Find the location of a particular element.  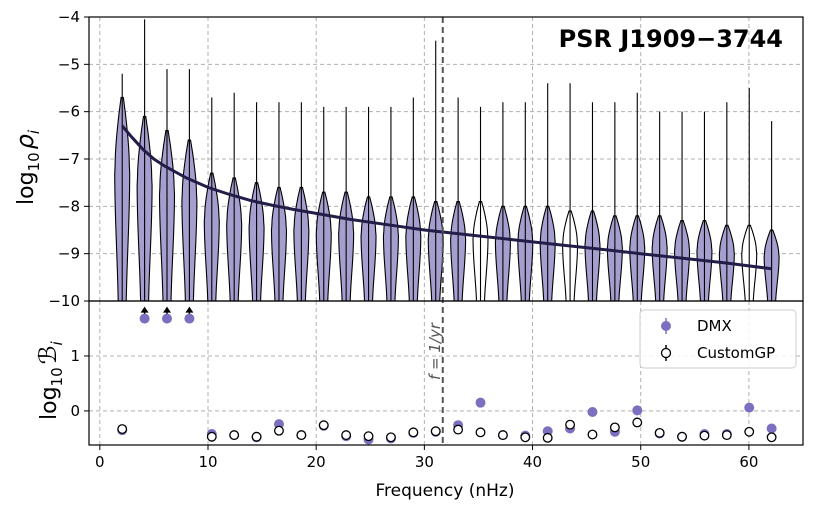

upper-y-tick-label: −10 is located at coordinates (64, 301).